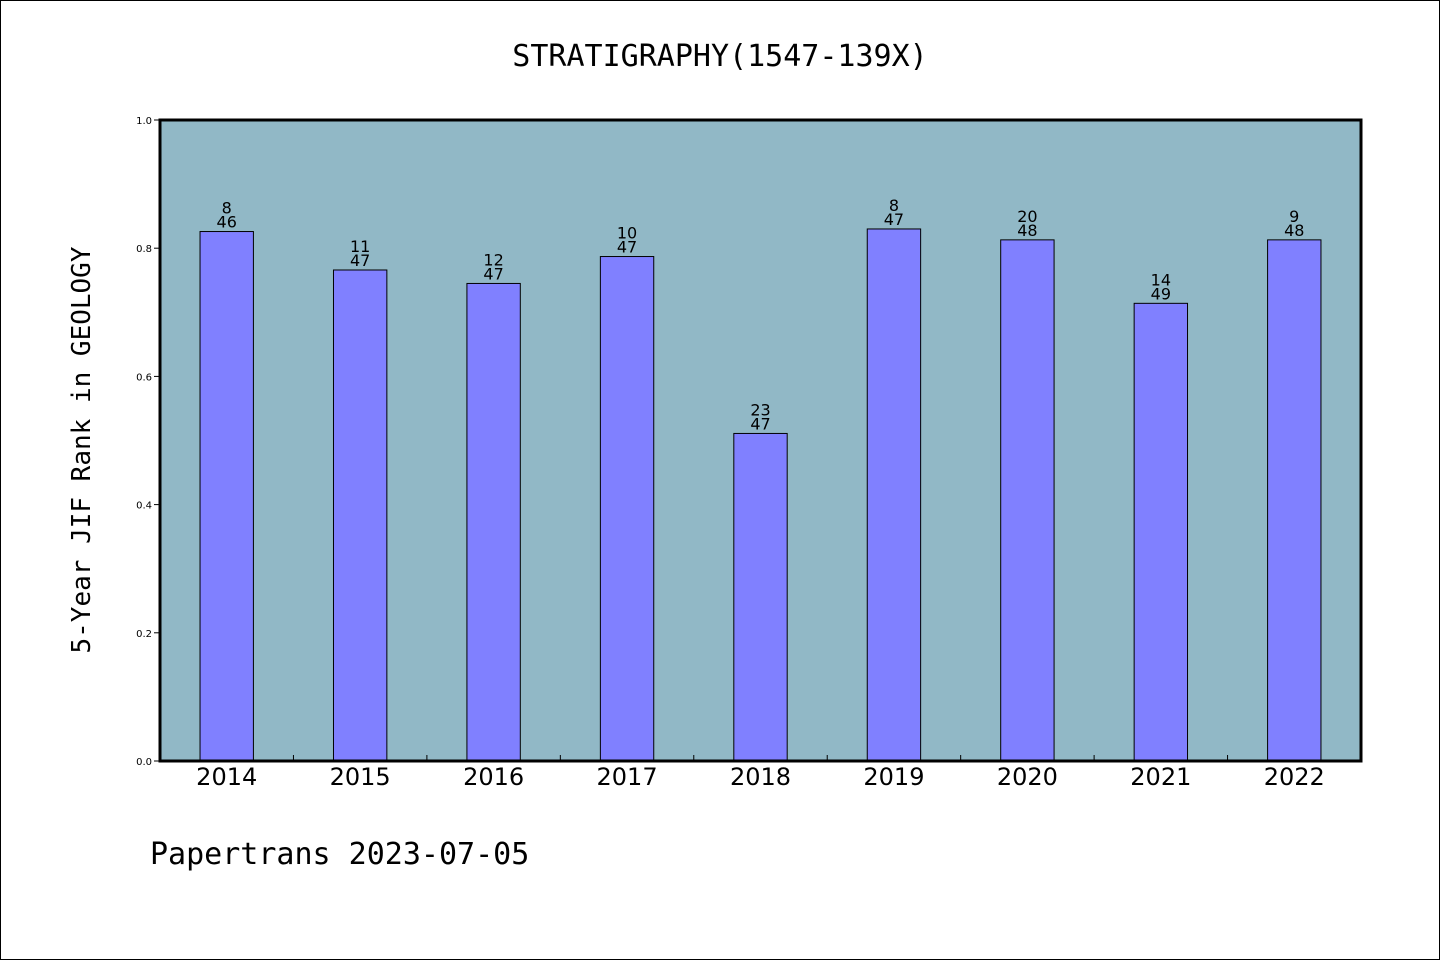 The height and width of the screenshot is (960, 1440). I want to click on bar-label-total: 46, so click(227, 222).